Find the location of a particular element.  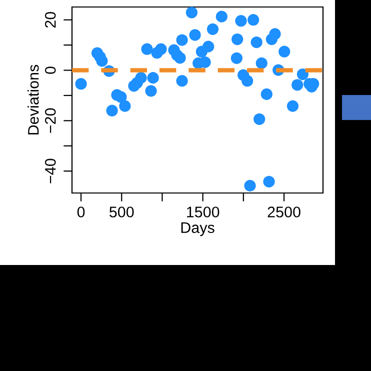

x-tick-label: 0 is located at coordinates (81, 212).